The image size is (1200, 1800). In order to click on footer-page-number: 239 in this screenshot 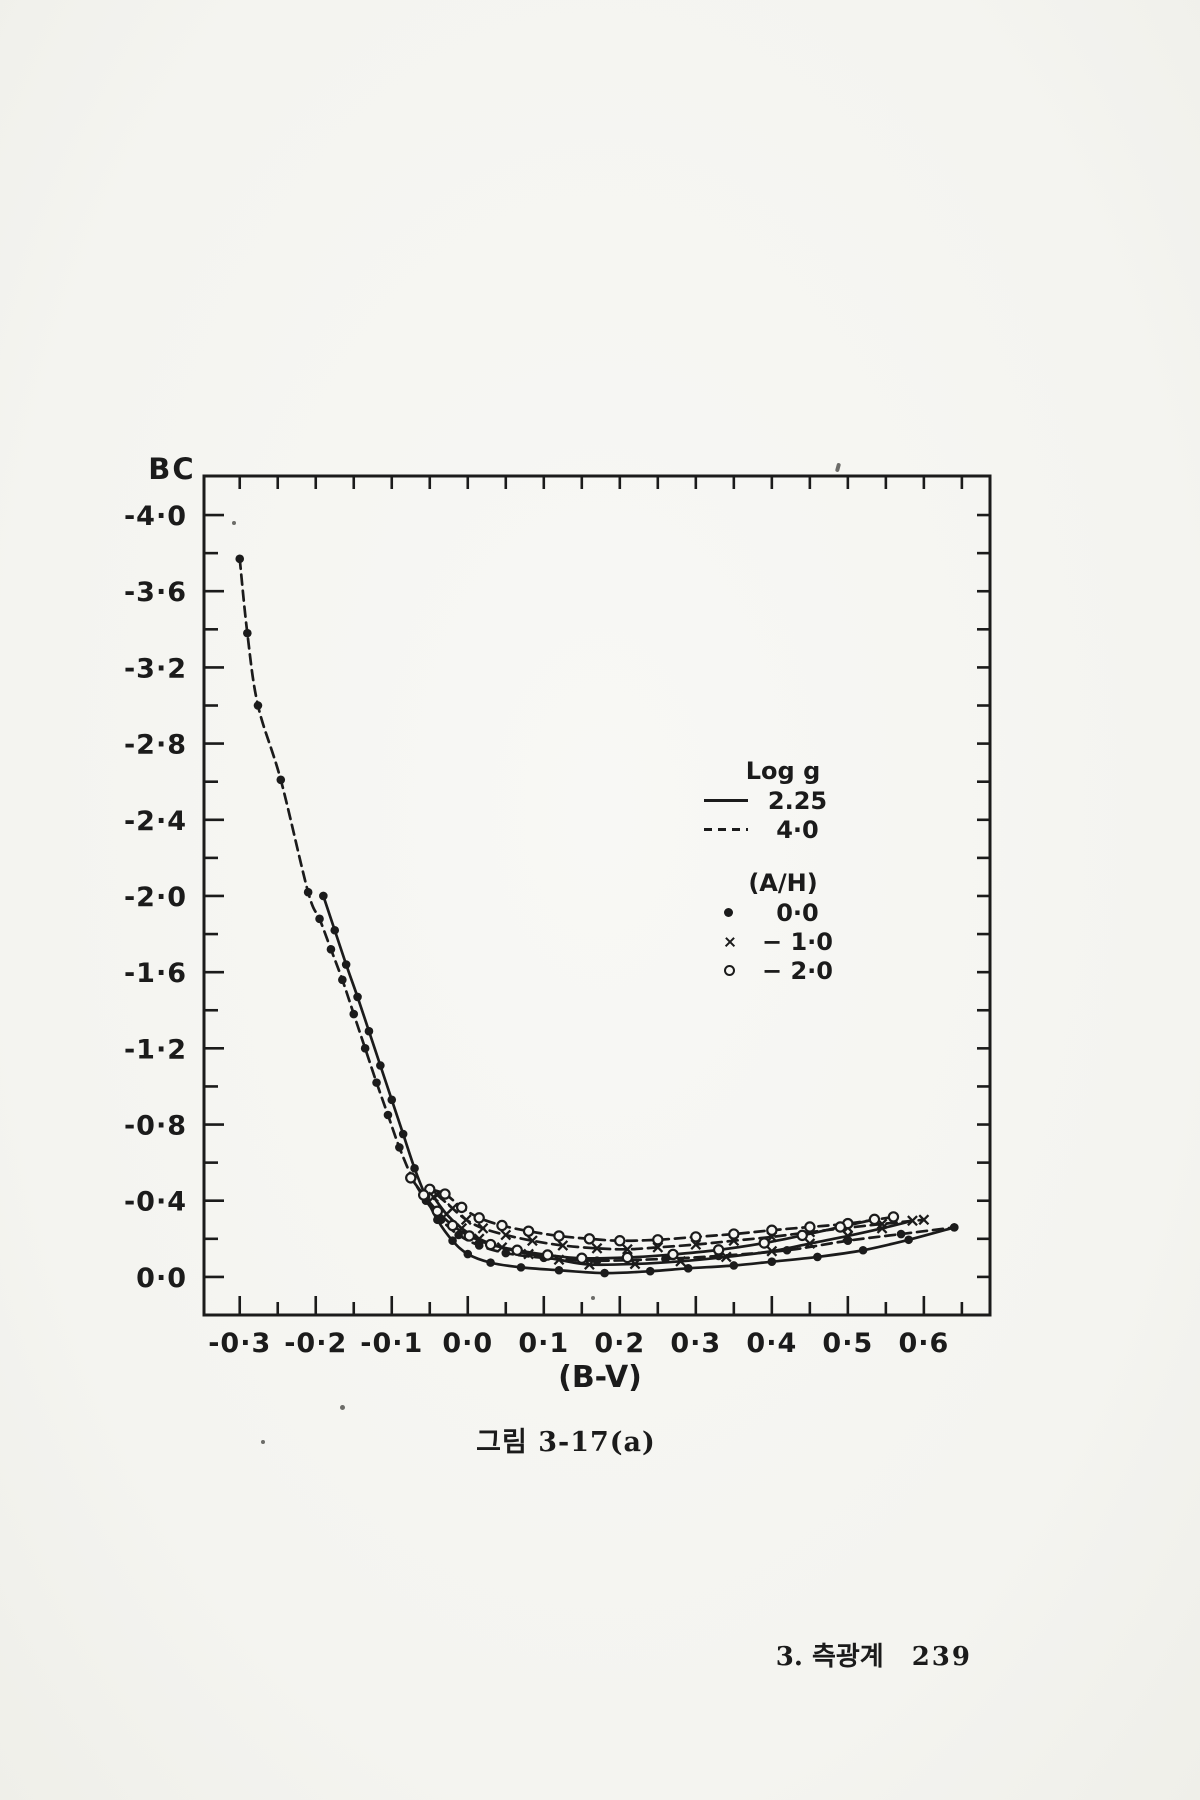, I will do `click(941, 1657)`.